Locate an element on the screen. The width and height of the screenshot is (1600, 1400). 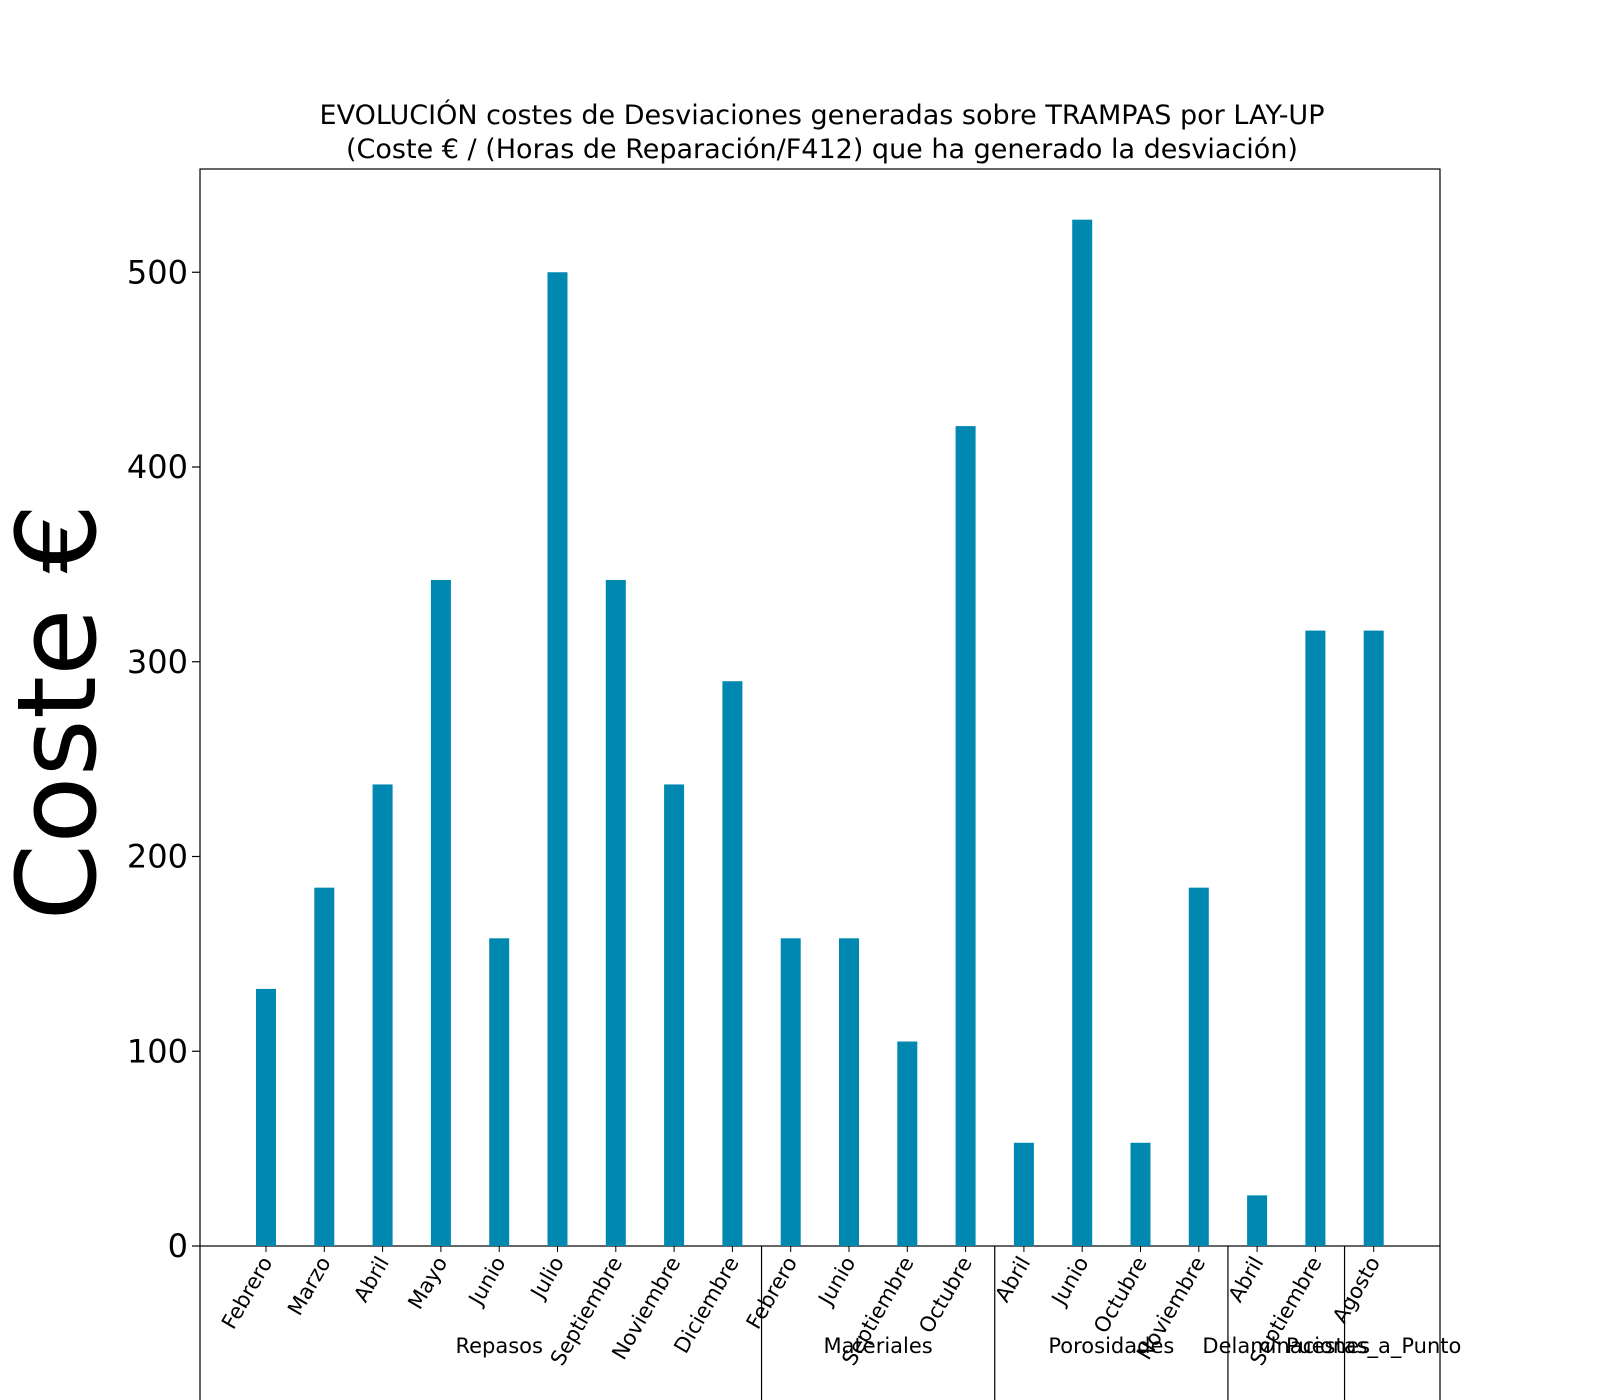
bar-repasos-noviembre is located at coordinates (674, 1015).